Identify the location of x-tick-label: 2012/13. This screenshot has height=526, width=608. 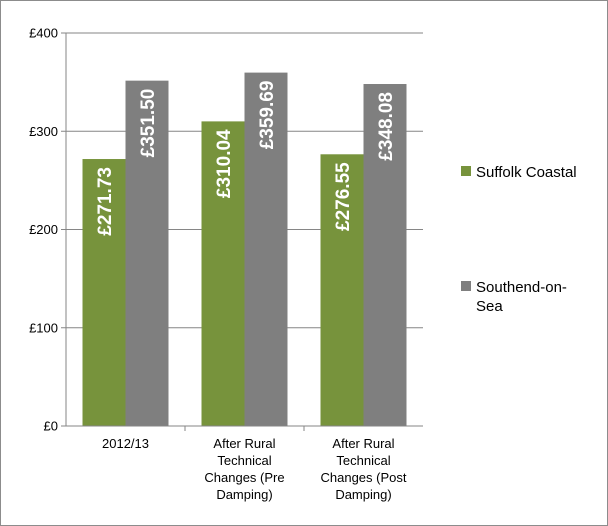
(125, 443).